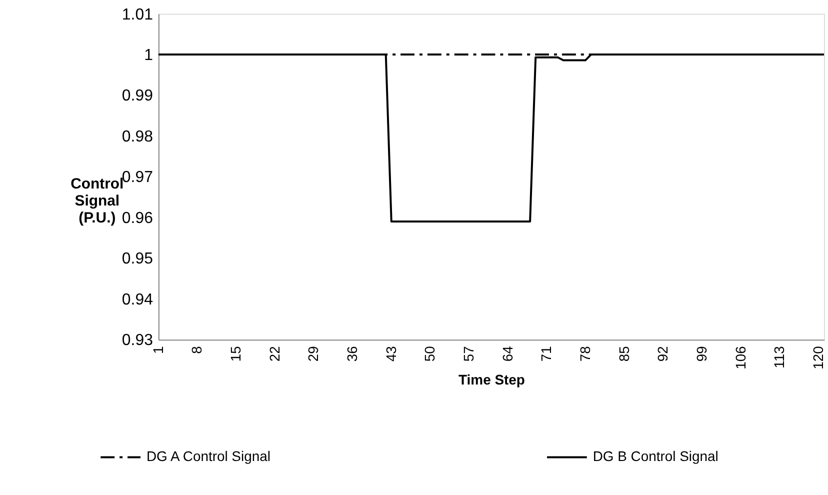 The image size is (828, 495). Describe the element at coordinates (274, 354) in the screenshot. I see `x-tick-label: 22` at that location.